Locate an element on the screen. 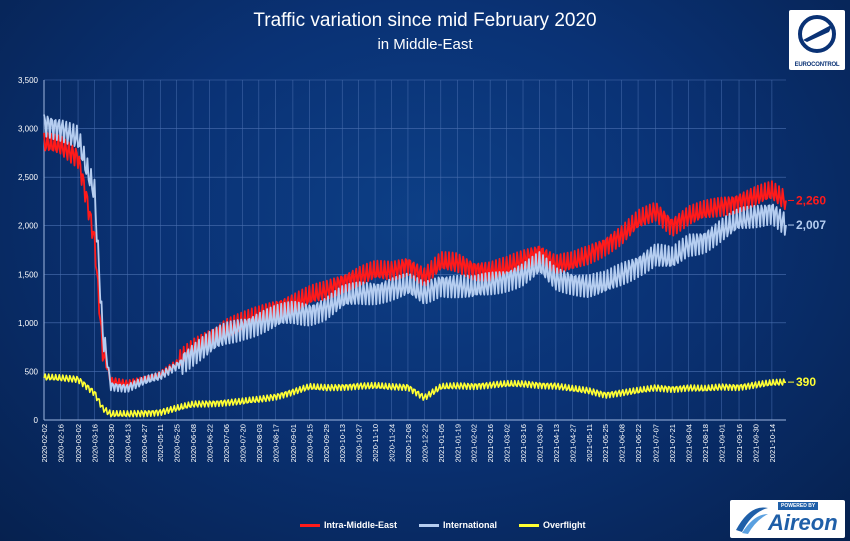  x-tick-label: 2021-01-19 is located at coordinates (457, 443).